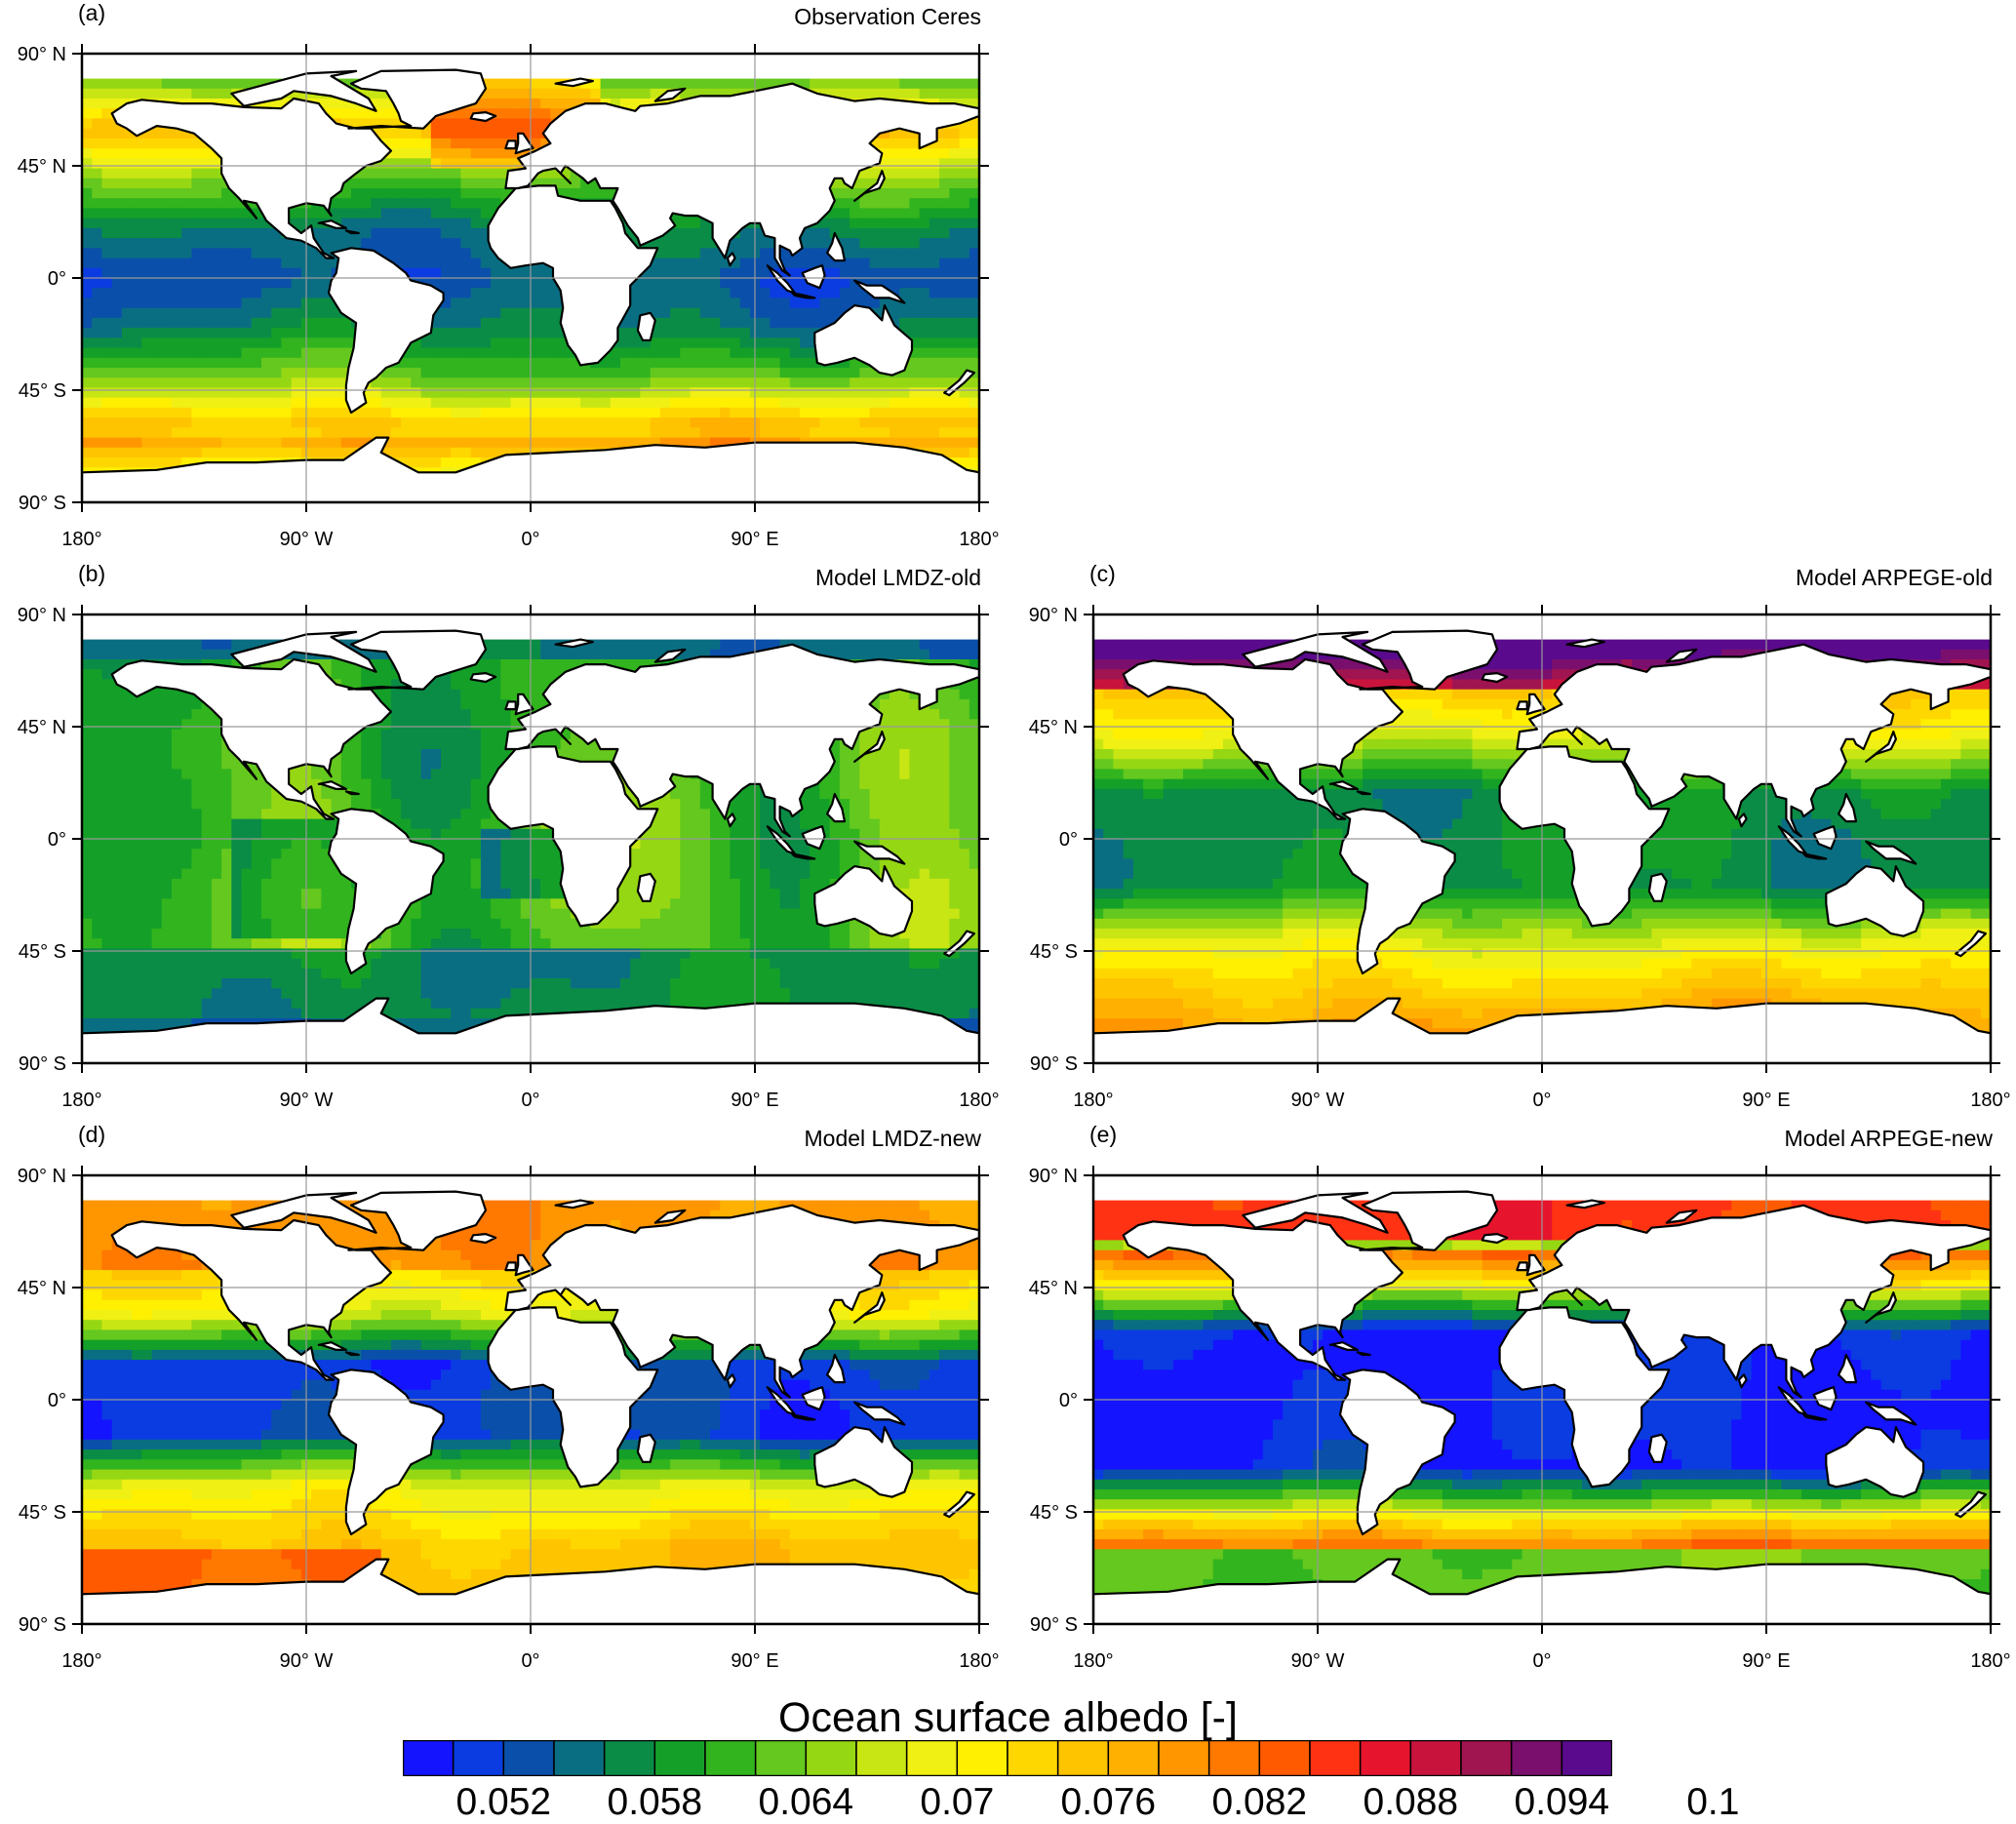 The width and height of the screenshot is (2016, 1824). Describe the element at coordinates (957, 1802) in the screenshot. I see `colorbar-tick-label: 0.07` at that location.